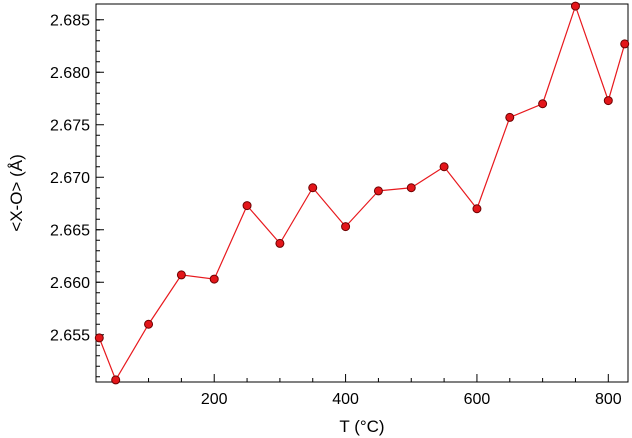 The image size is (632, 438). I want to click on y-tick-label: 2.675, so click(70, 125).